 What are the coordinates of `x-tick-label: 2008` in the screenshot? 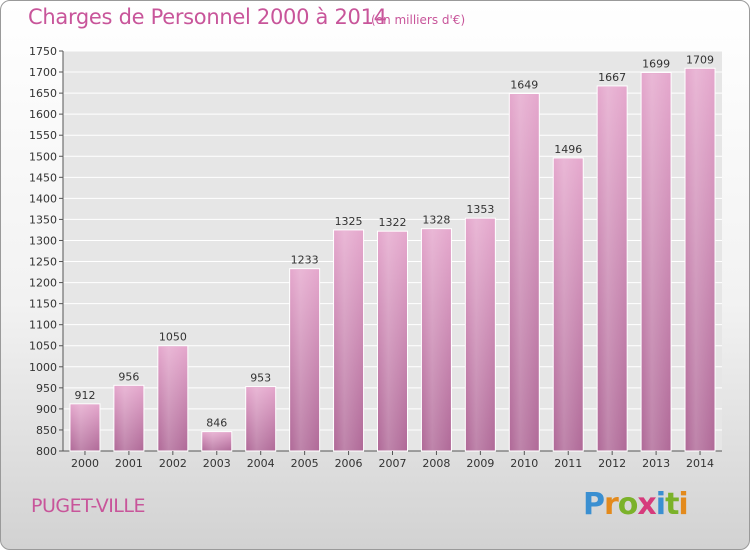 It's located at (436, 463).